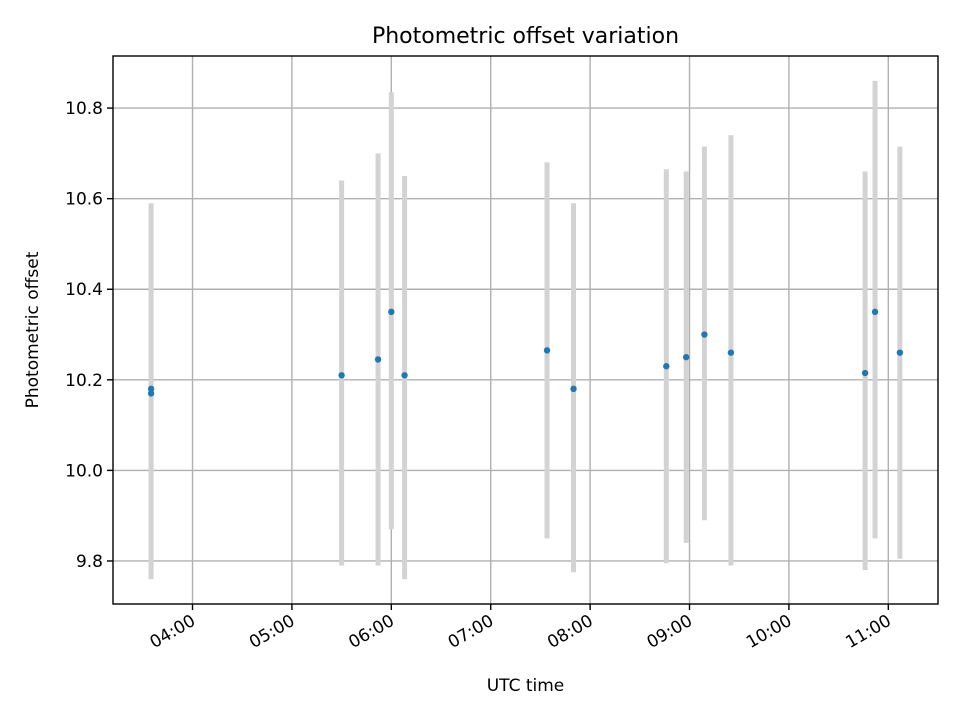 Image resolution: width=960 pixels, height=720 pixels. What do you see at coordinates (525, 352) in the screenshot?
I see `data-points` at bounding box center [525, 352].